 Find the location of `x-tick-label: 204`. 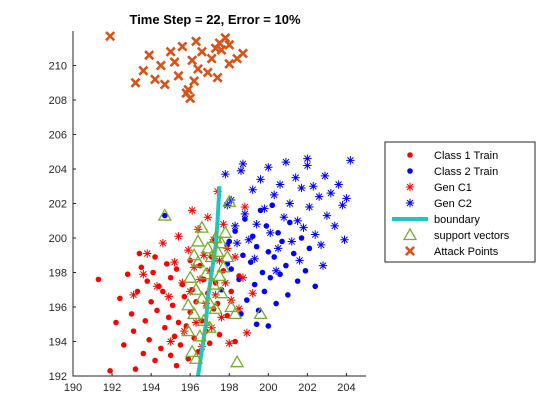

x-tick-label: 204 is located at coordinates (346, 388).